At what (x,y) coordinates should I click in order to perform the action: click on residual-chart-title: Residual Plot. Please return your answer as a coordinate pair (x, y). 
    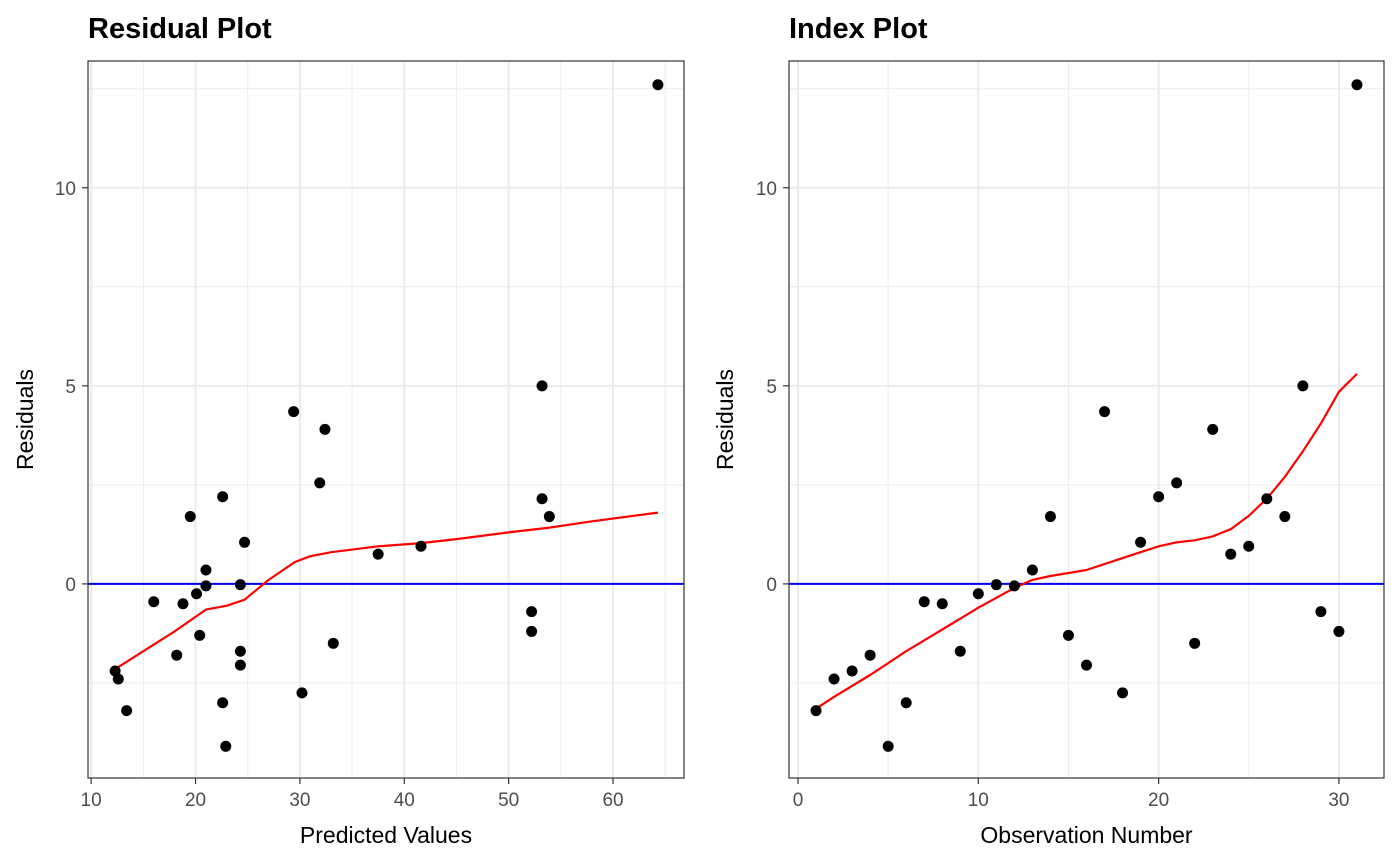
    Looking at the image, I should click on (180, 29).